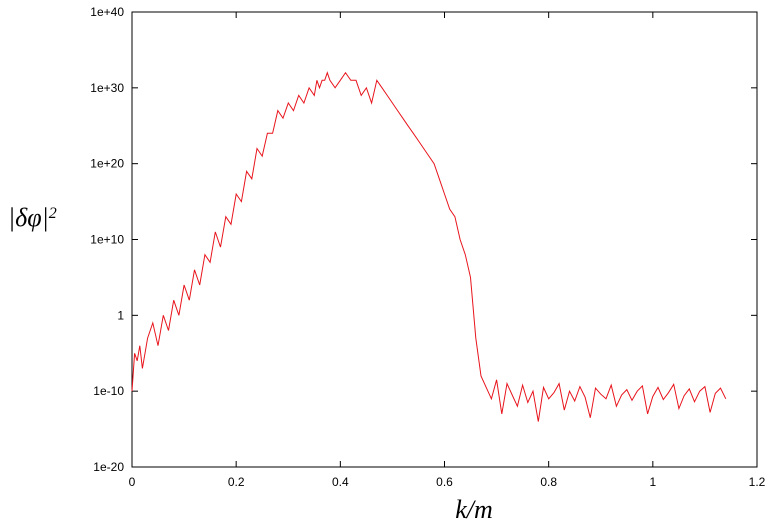 The height and width of the screenshot is (527, 770). I want to click on x-tick-label: 0.2, so click(236, 482).